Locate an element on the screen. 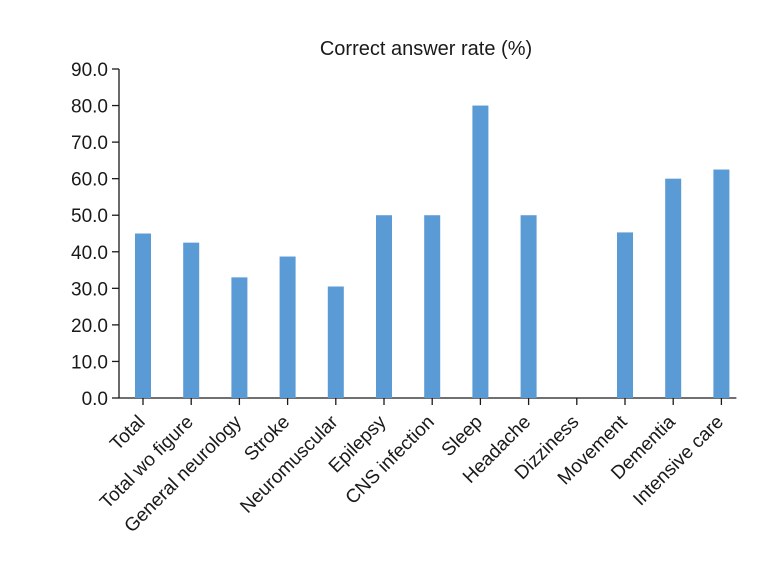  y-tick-label: 70.0 is located at coordinates (89, 143).